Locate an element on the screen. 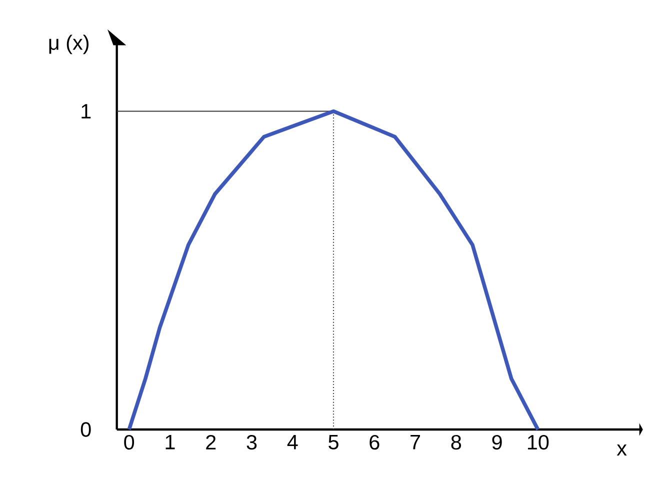 Image resolution: width=650 pixels, height=481 pixels. x-tick-label: 10 is located at coordinates (538, 442).